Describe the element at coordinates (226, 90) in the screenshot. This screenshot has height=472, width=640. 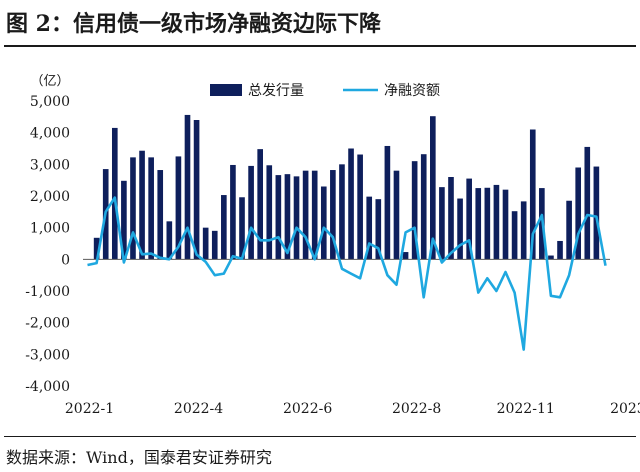
I see `legend-bar-swatch` at that location.